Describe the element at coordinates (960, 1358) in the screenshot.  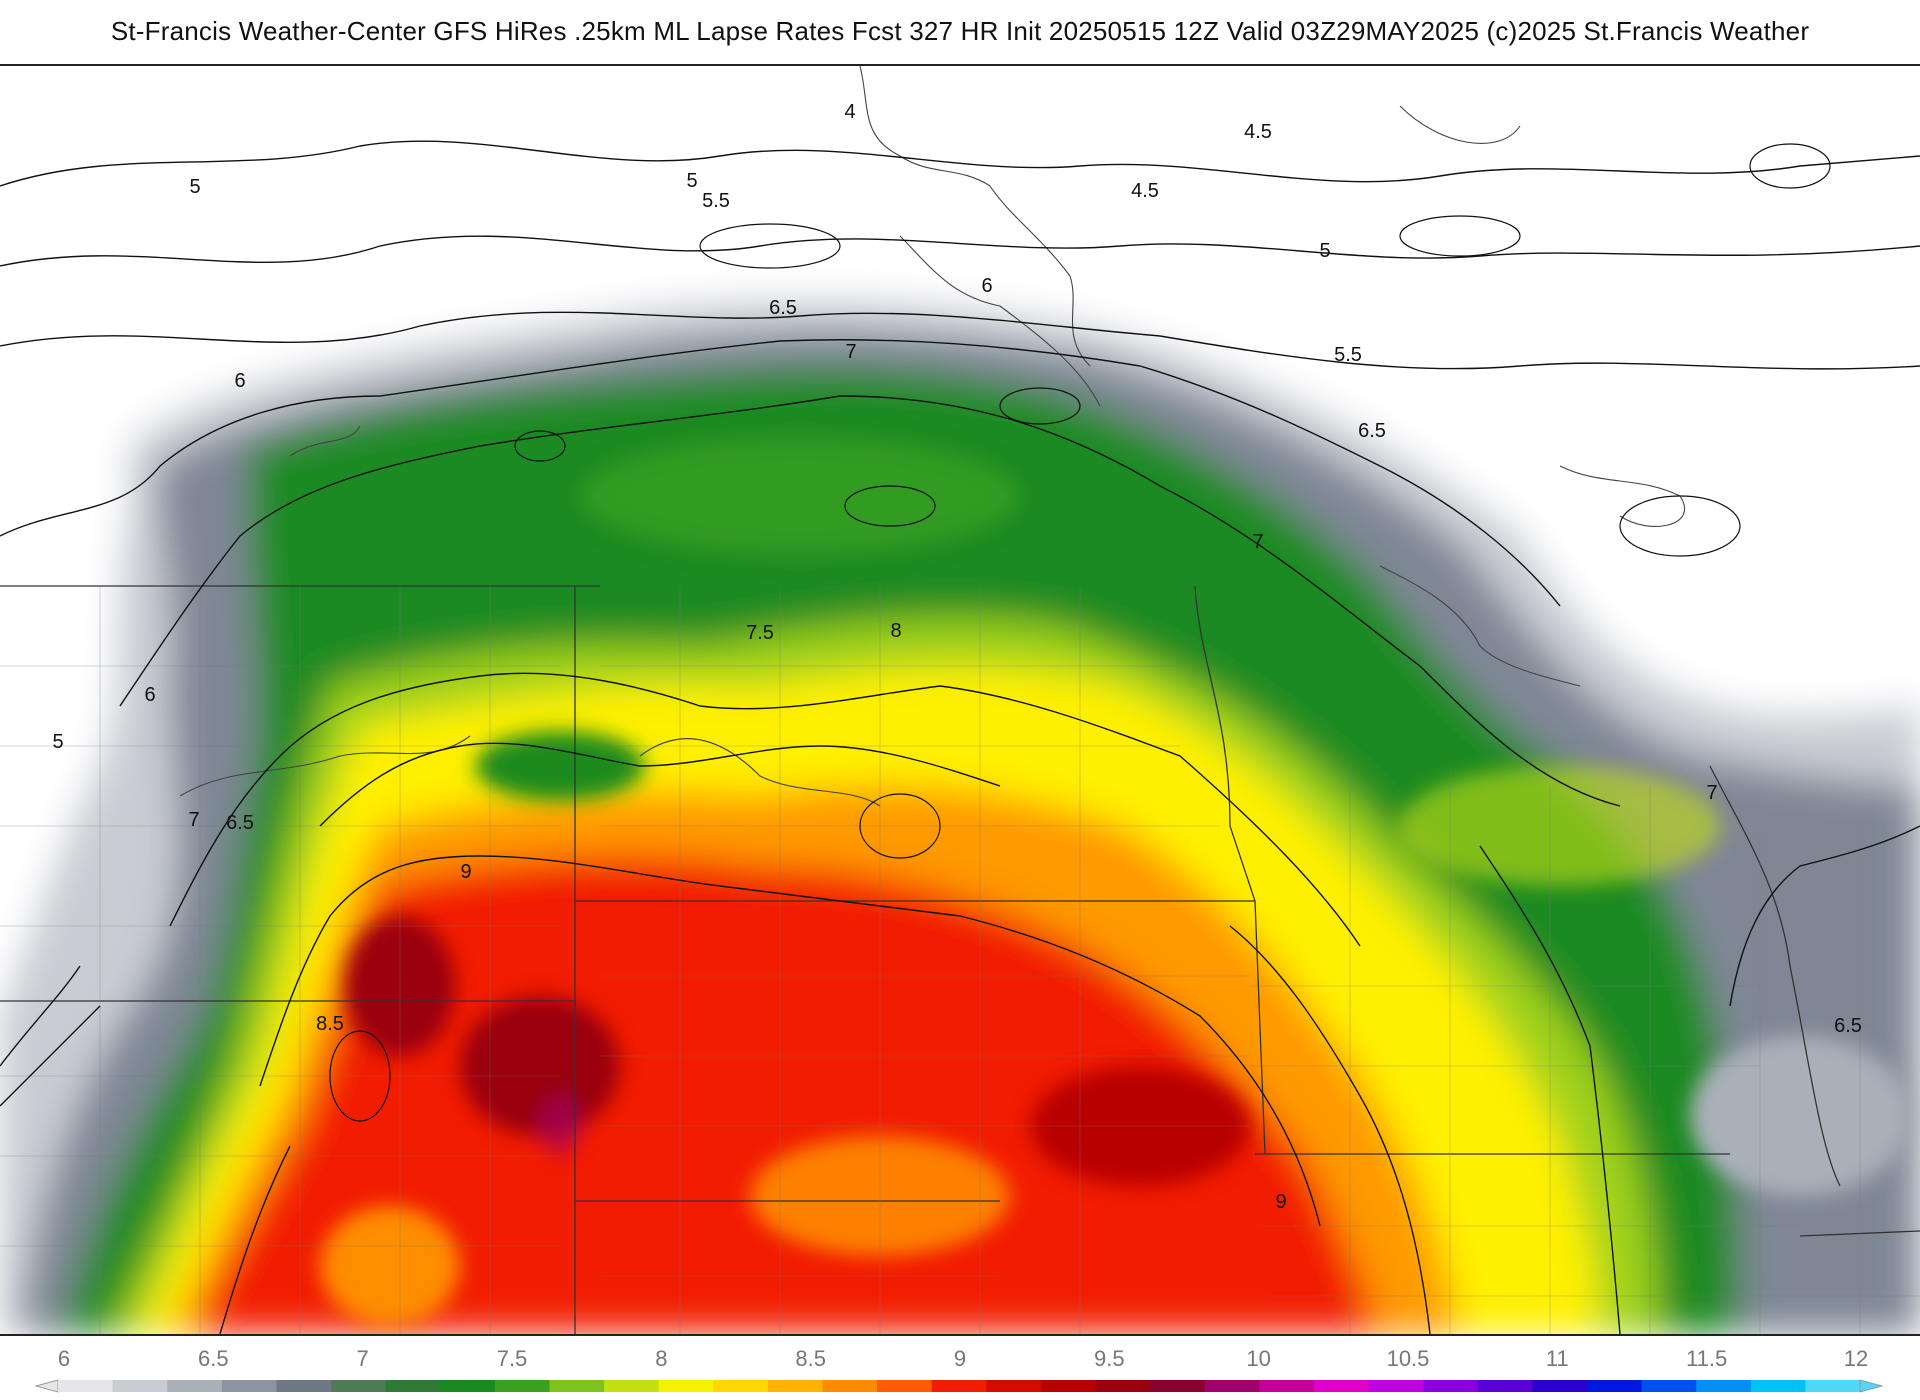
I see `color-scale-tick-label: 9` at that location.